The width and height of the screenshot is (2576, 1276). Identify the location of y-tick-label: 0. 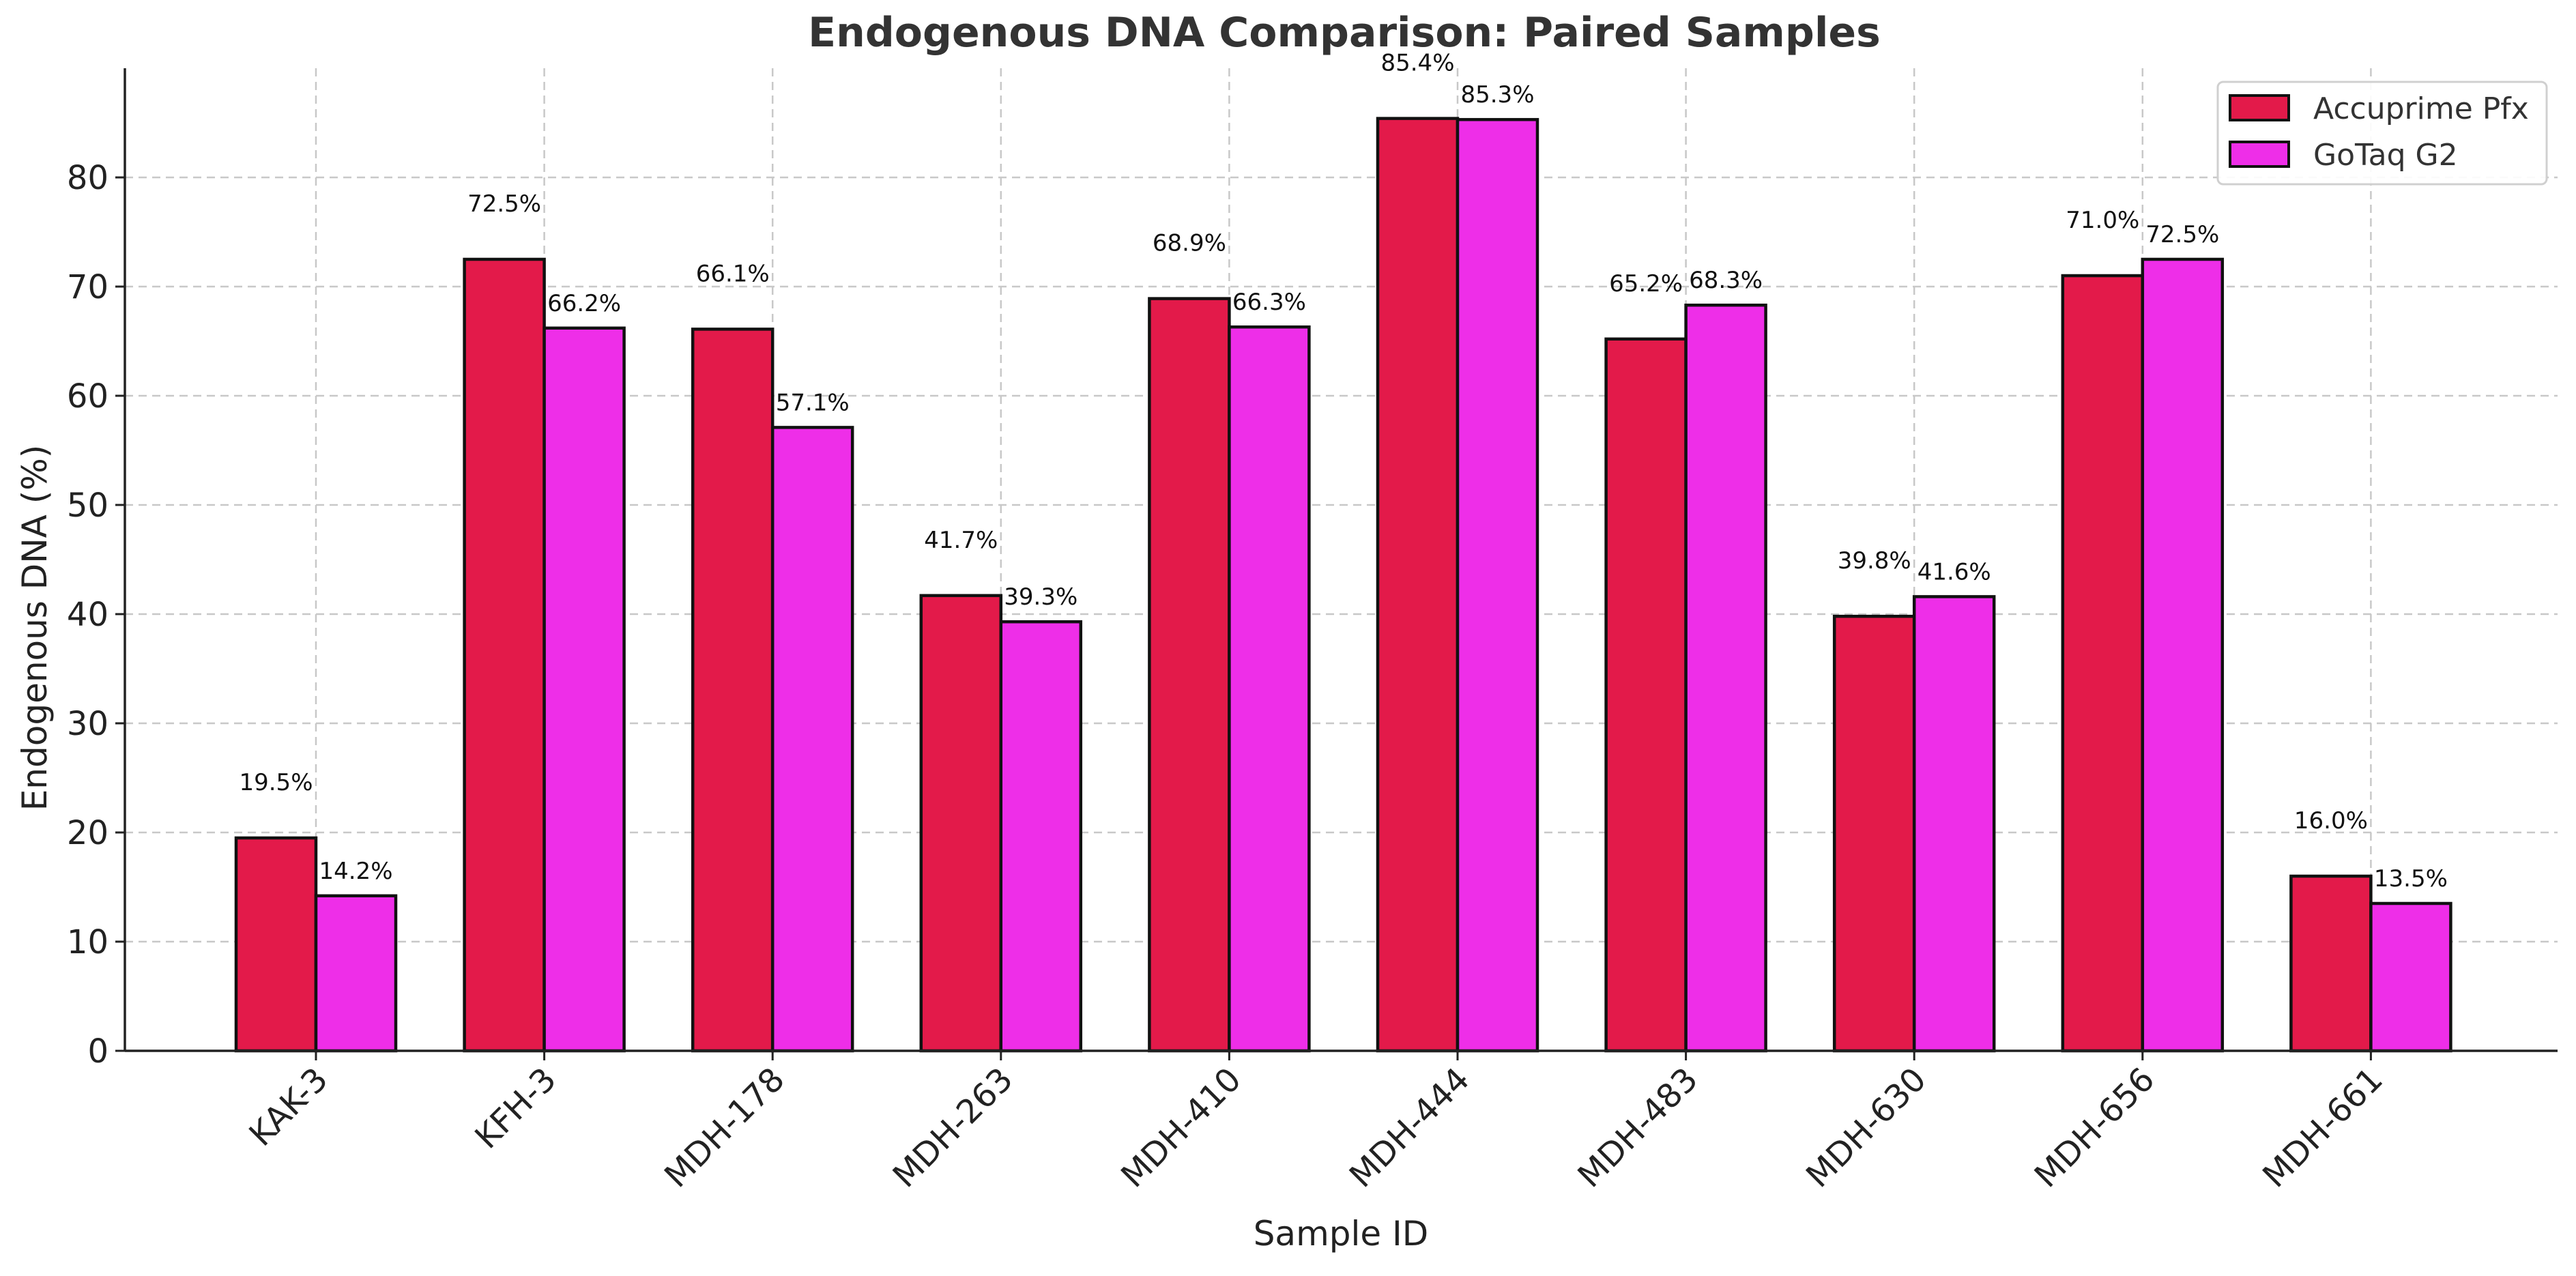
(97, 1051).